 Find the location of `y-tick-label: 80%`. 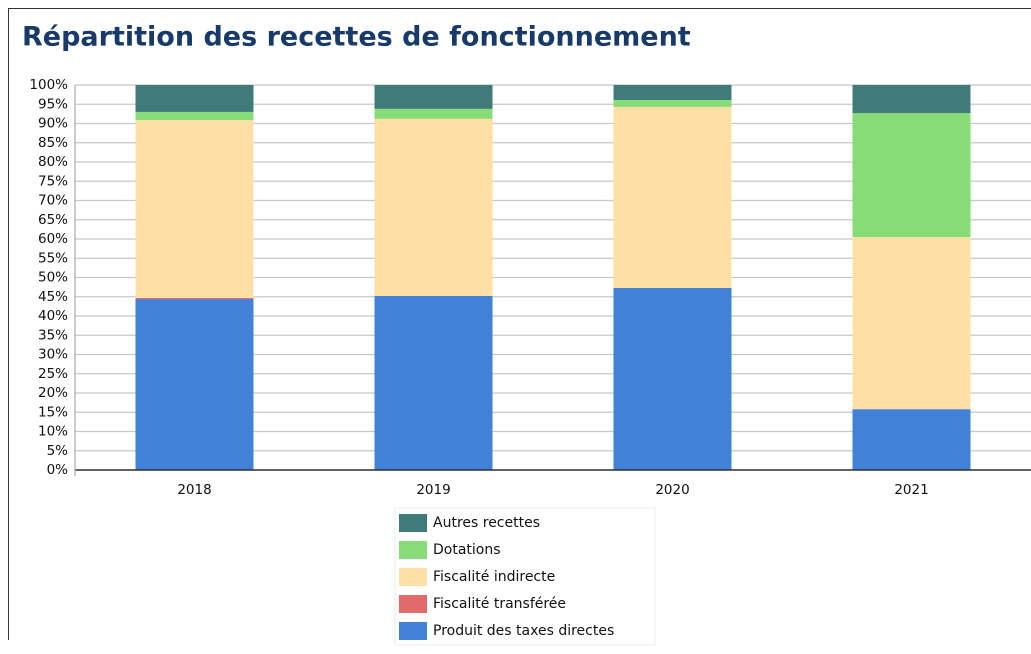

y-tick-label: 80% is located at coordinates (53, 162).